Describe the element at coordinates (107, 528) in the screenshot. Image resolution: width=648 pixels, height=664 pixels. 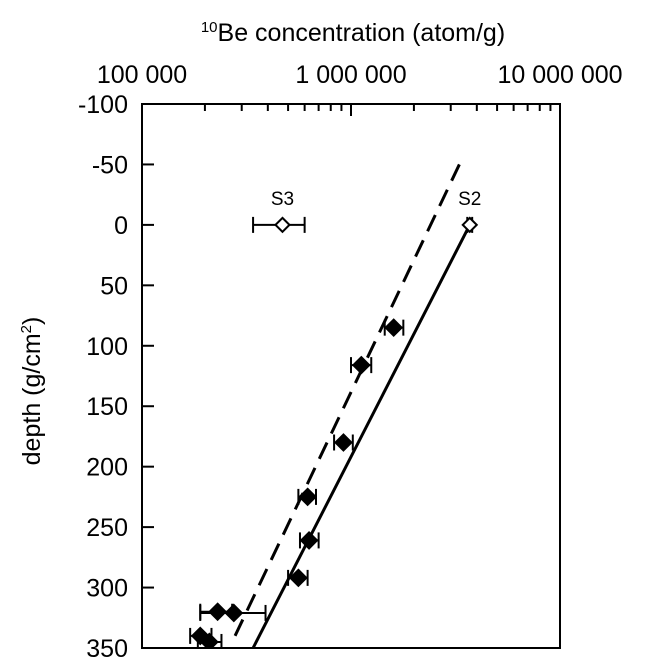
I see `y-tick-label: 250` at that location.